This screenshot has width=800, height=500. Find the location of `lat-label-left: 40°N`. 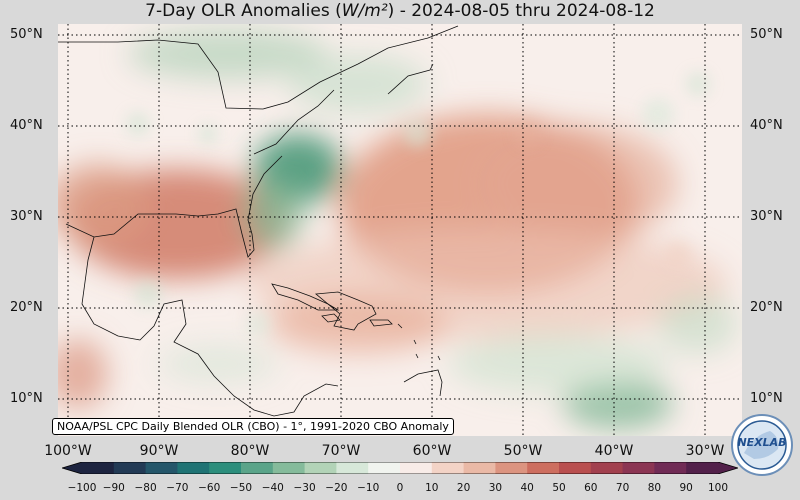

lat-label-left: 40°N is located at coordinates (26, 125).